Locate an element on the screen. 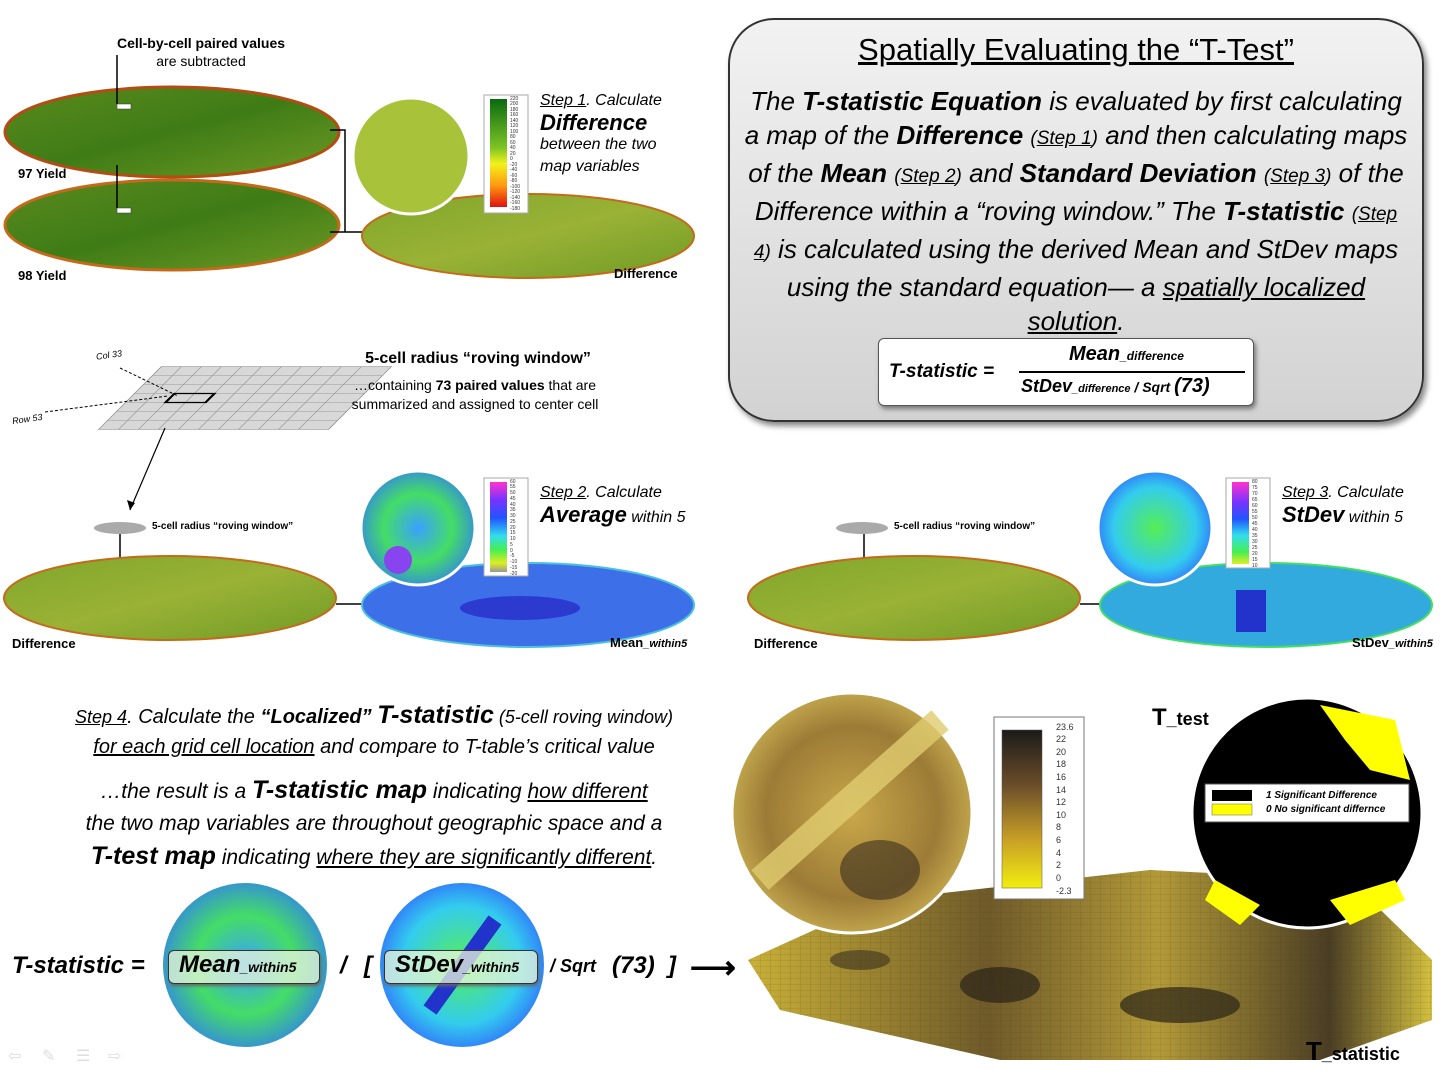 The image size is (1440, 1075). legend-tick-label: 220 is located at coordinates (514, 98).